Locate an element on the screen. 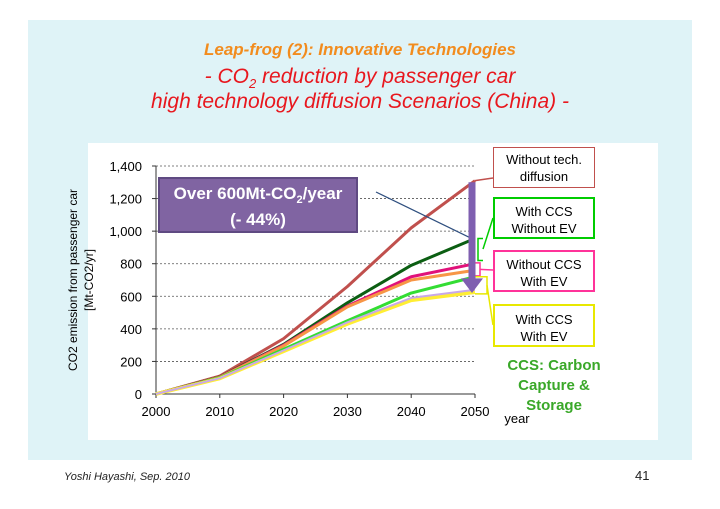 This screenshot has height=509, width=720. author-credit: Yoshi Hayashi, Sep. 2010 is located at coordinates (127, 477).